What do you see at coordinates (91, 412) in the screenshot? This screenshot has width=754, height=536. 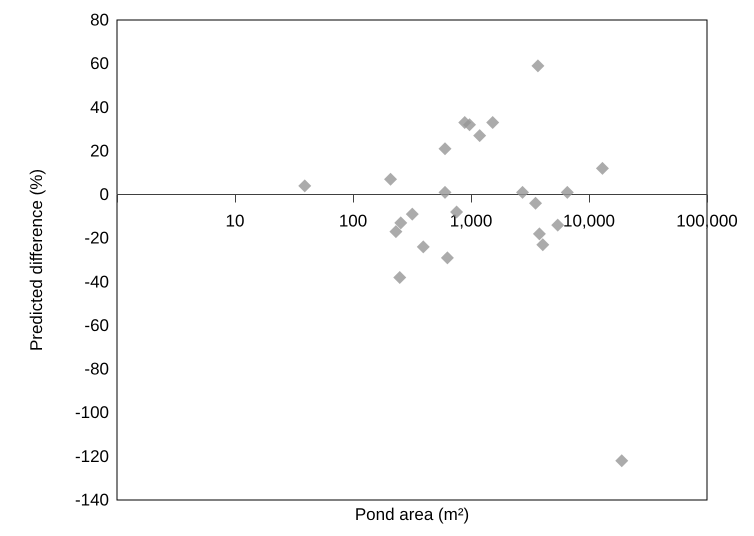 I see `y-tick-label: -100` at bounding box center [91, 412].